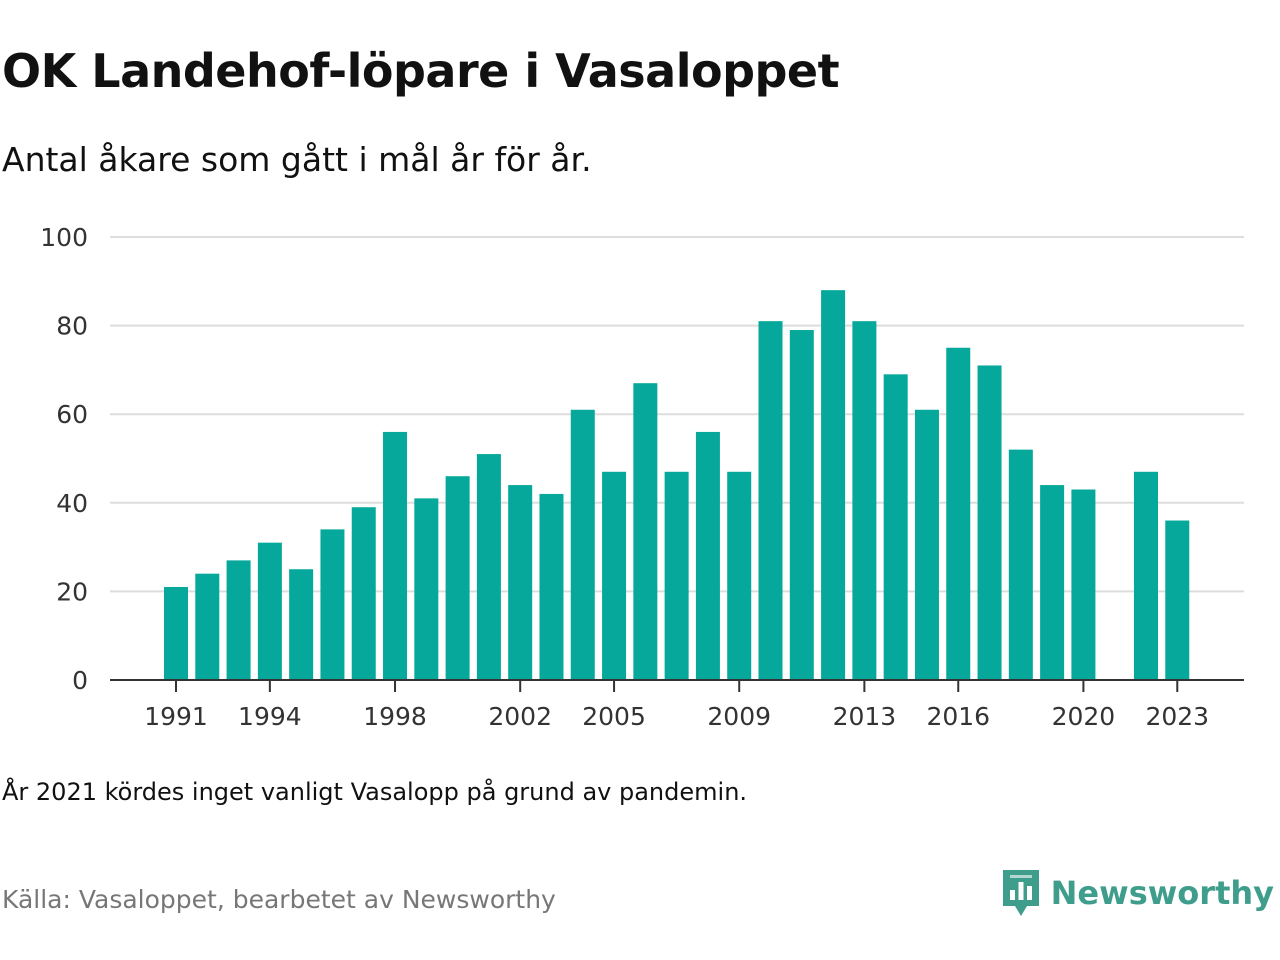 This screenshot has height=960, width=1280. Describe the element at coordinates (64, 237) in the screenshot. I see `y-tick-label: 100` at that location.